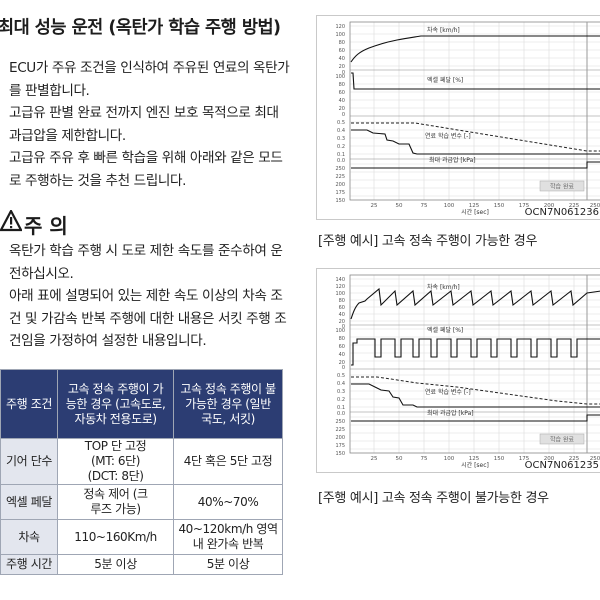 The image size is (600, 600). I want to click on speed-tick-label: 40, so click(342, 315).